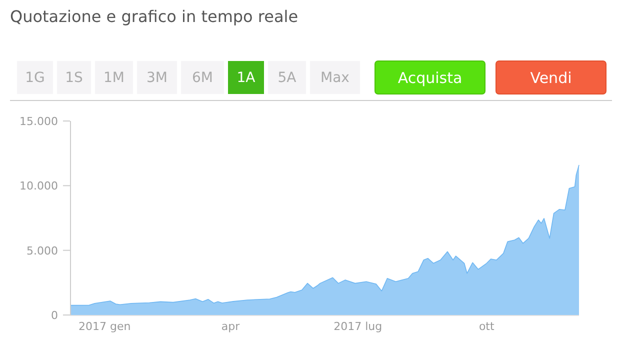 The height and width of the screenshot is (339, 623). Describe the element at coordinates (54, 315) in the screenshot. I see `y-tick-label: 0` at that location.